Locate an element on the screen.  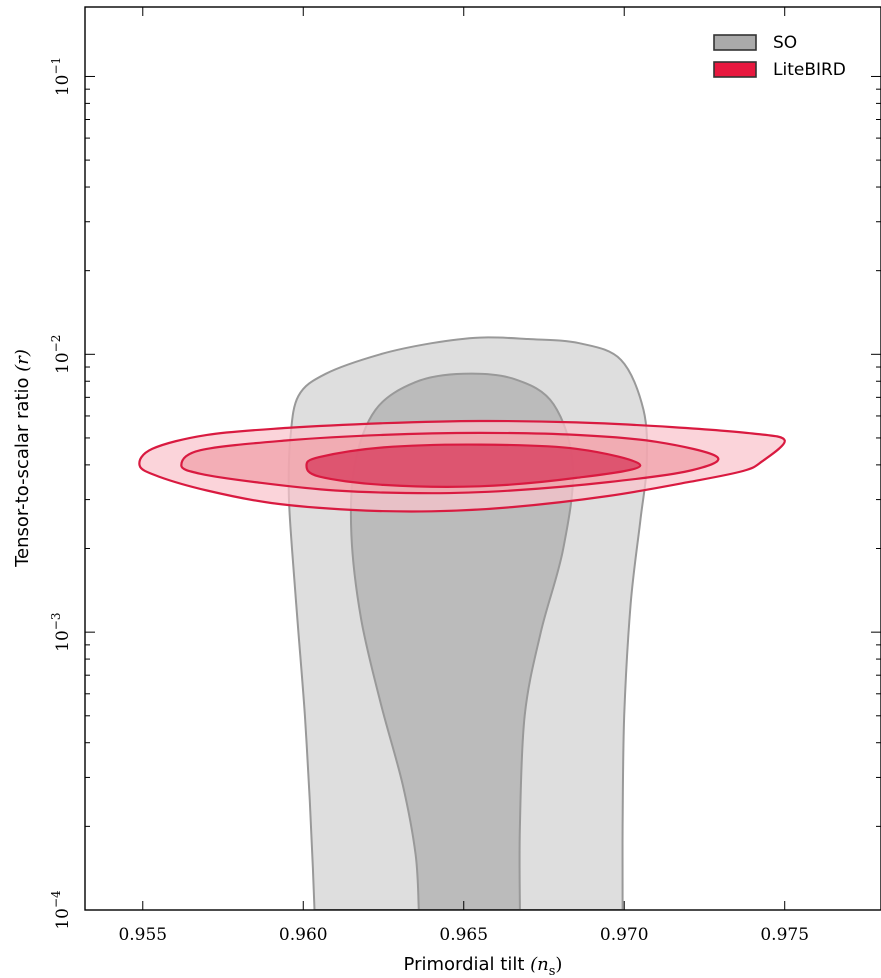
axis-cover is located at coordinates (484, 911).